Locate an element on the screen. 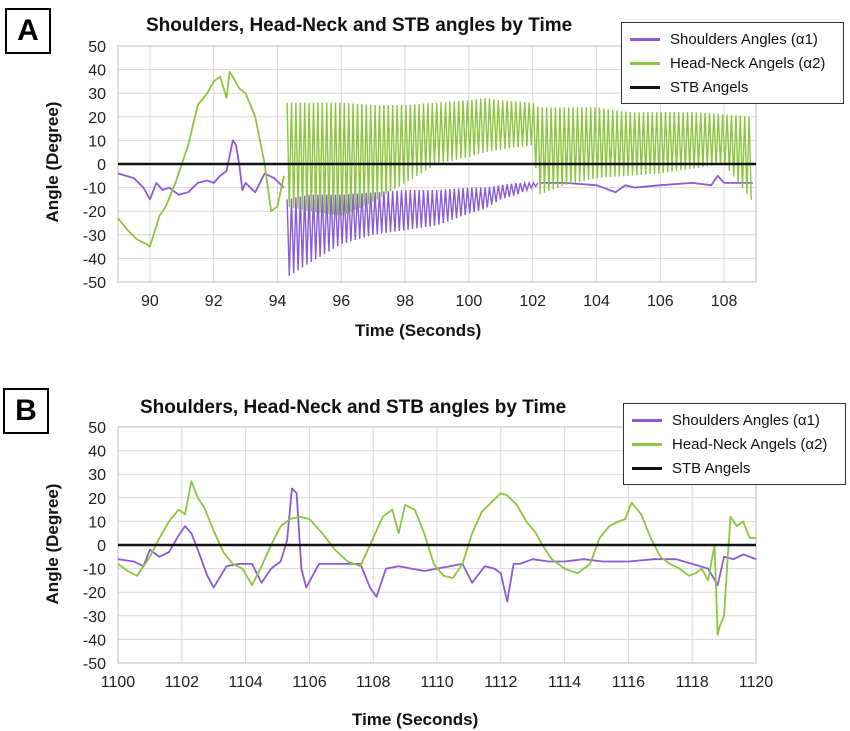 The height and width of the screenshot is (731, 850). x-tick-label: 1104 is located at coordinates (245, 682).